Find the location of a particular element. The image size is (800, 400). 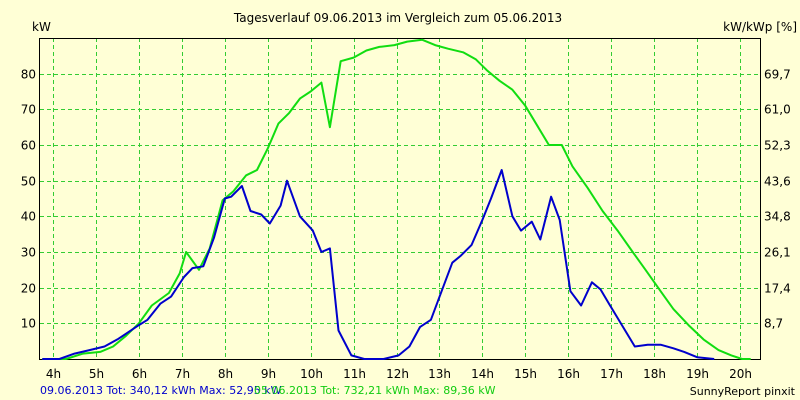

y-right-tick-label: 34,8 is located at coordinates (777, 217).